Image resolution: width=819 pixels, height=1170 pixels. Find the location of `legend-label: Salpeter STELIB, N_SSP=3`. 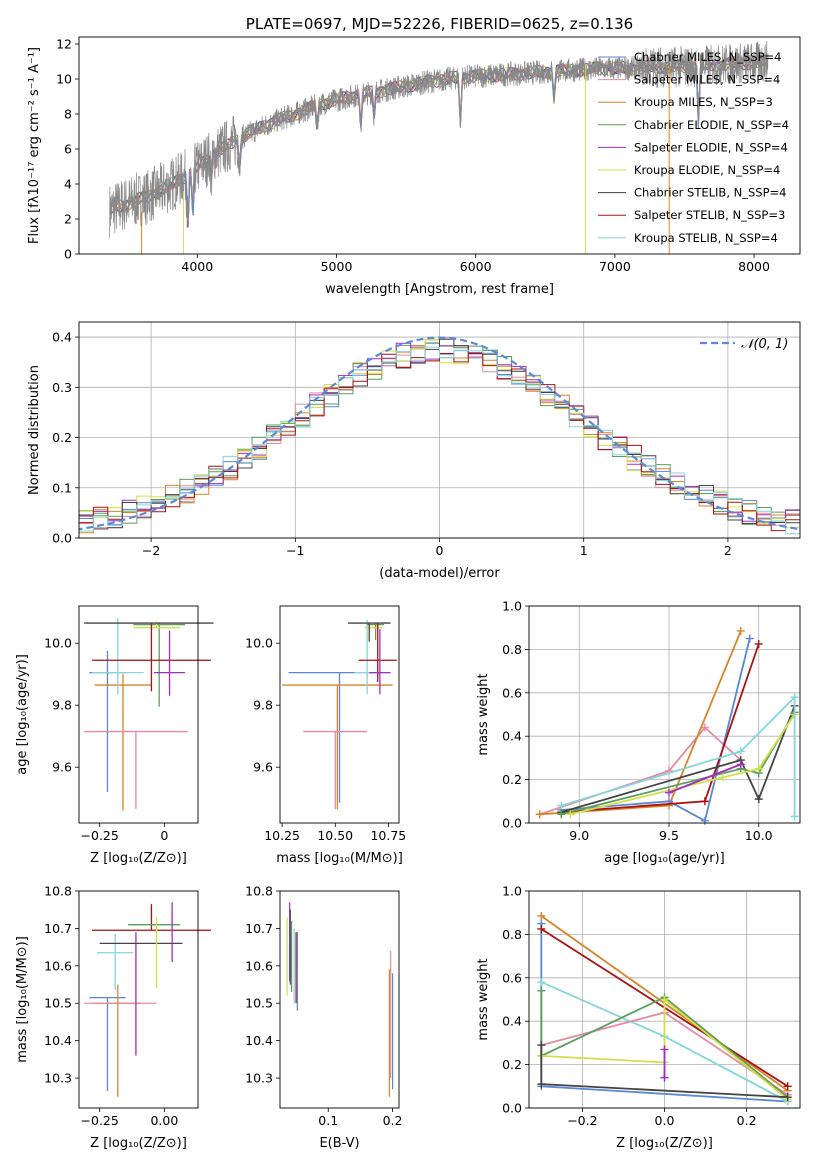

legend-label: Salpeter STELIB, N_SSP=3 is located at coordinates (709, 215).